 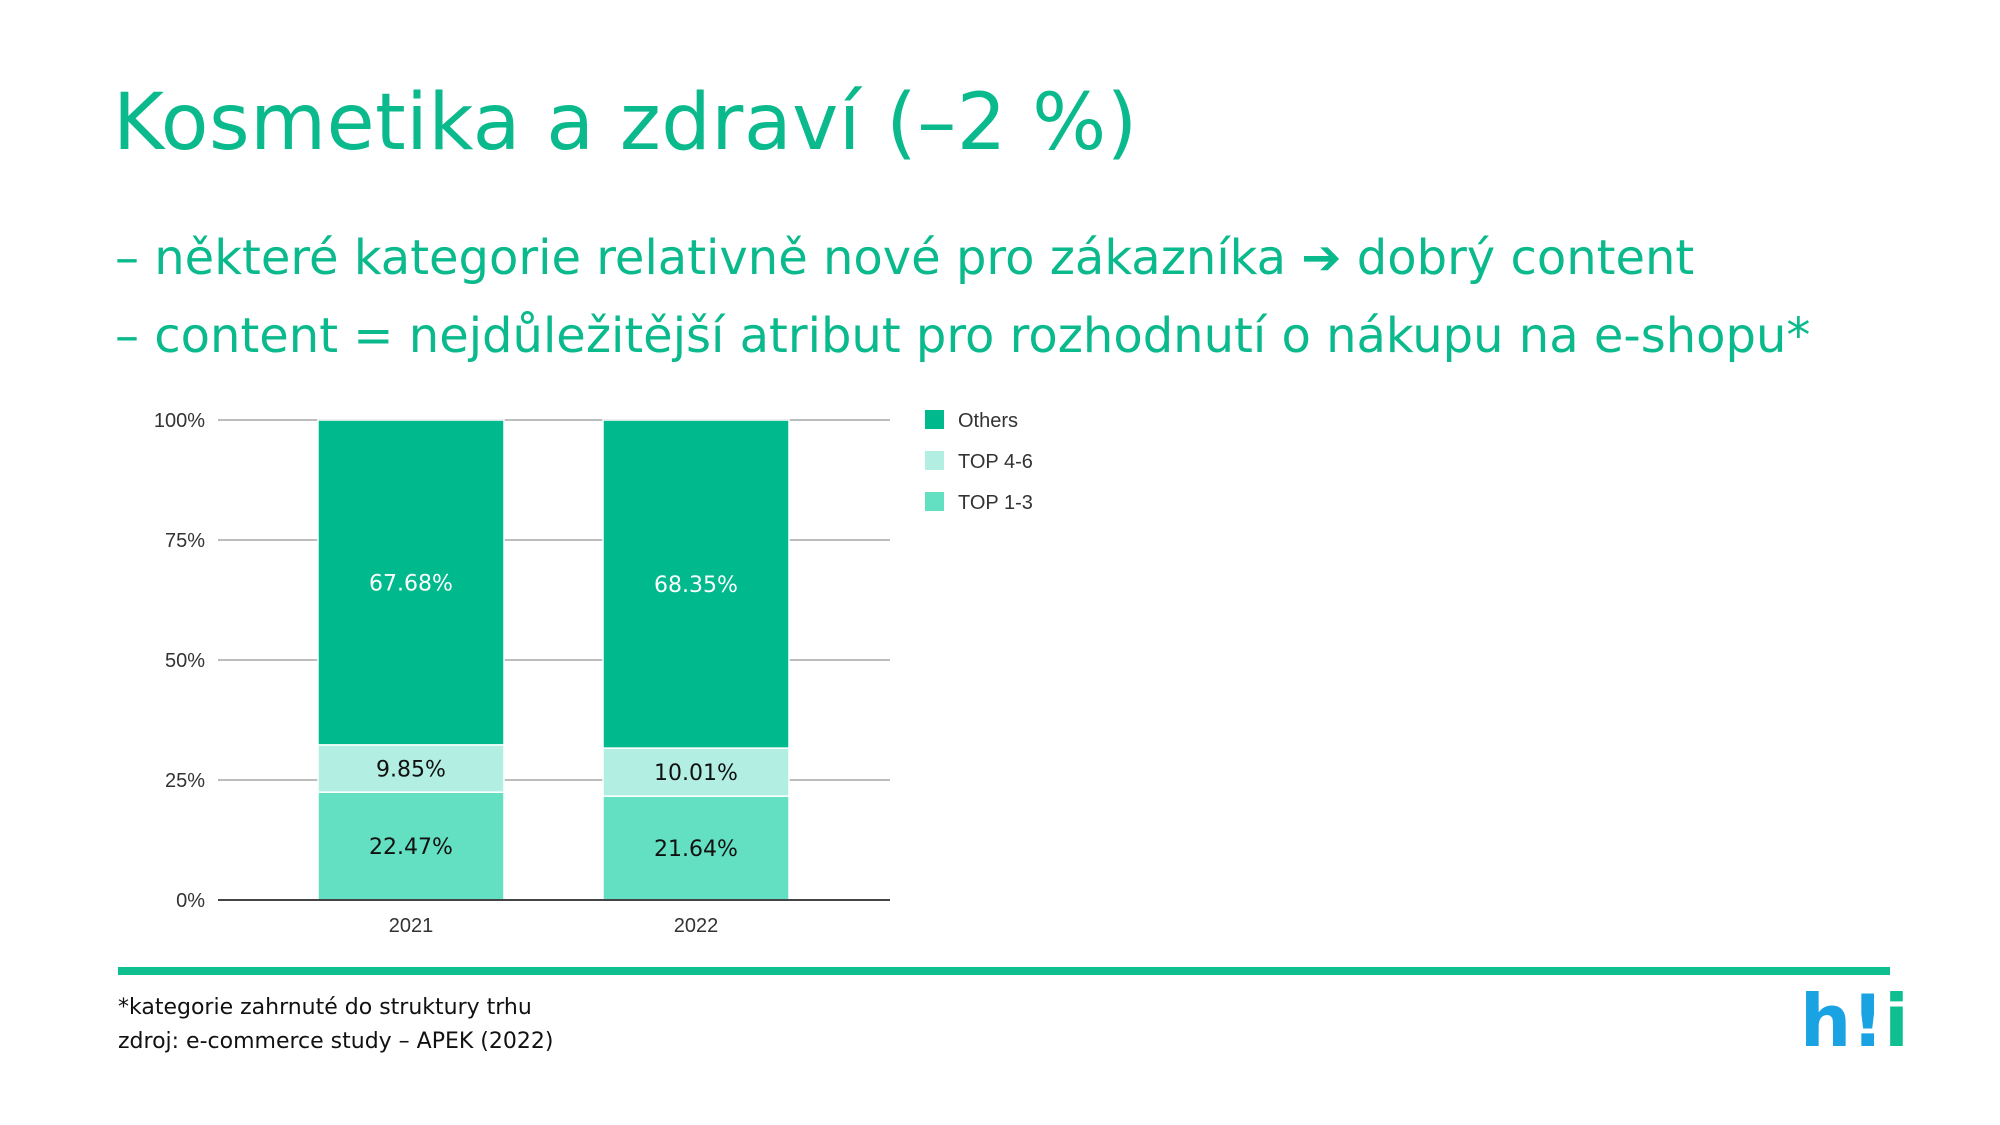 I want to click on data-label: 9.85%, so click(x=411, y=770).